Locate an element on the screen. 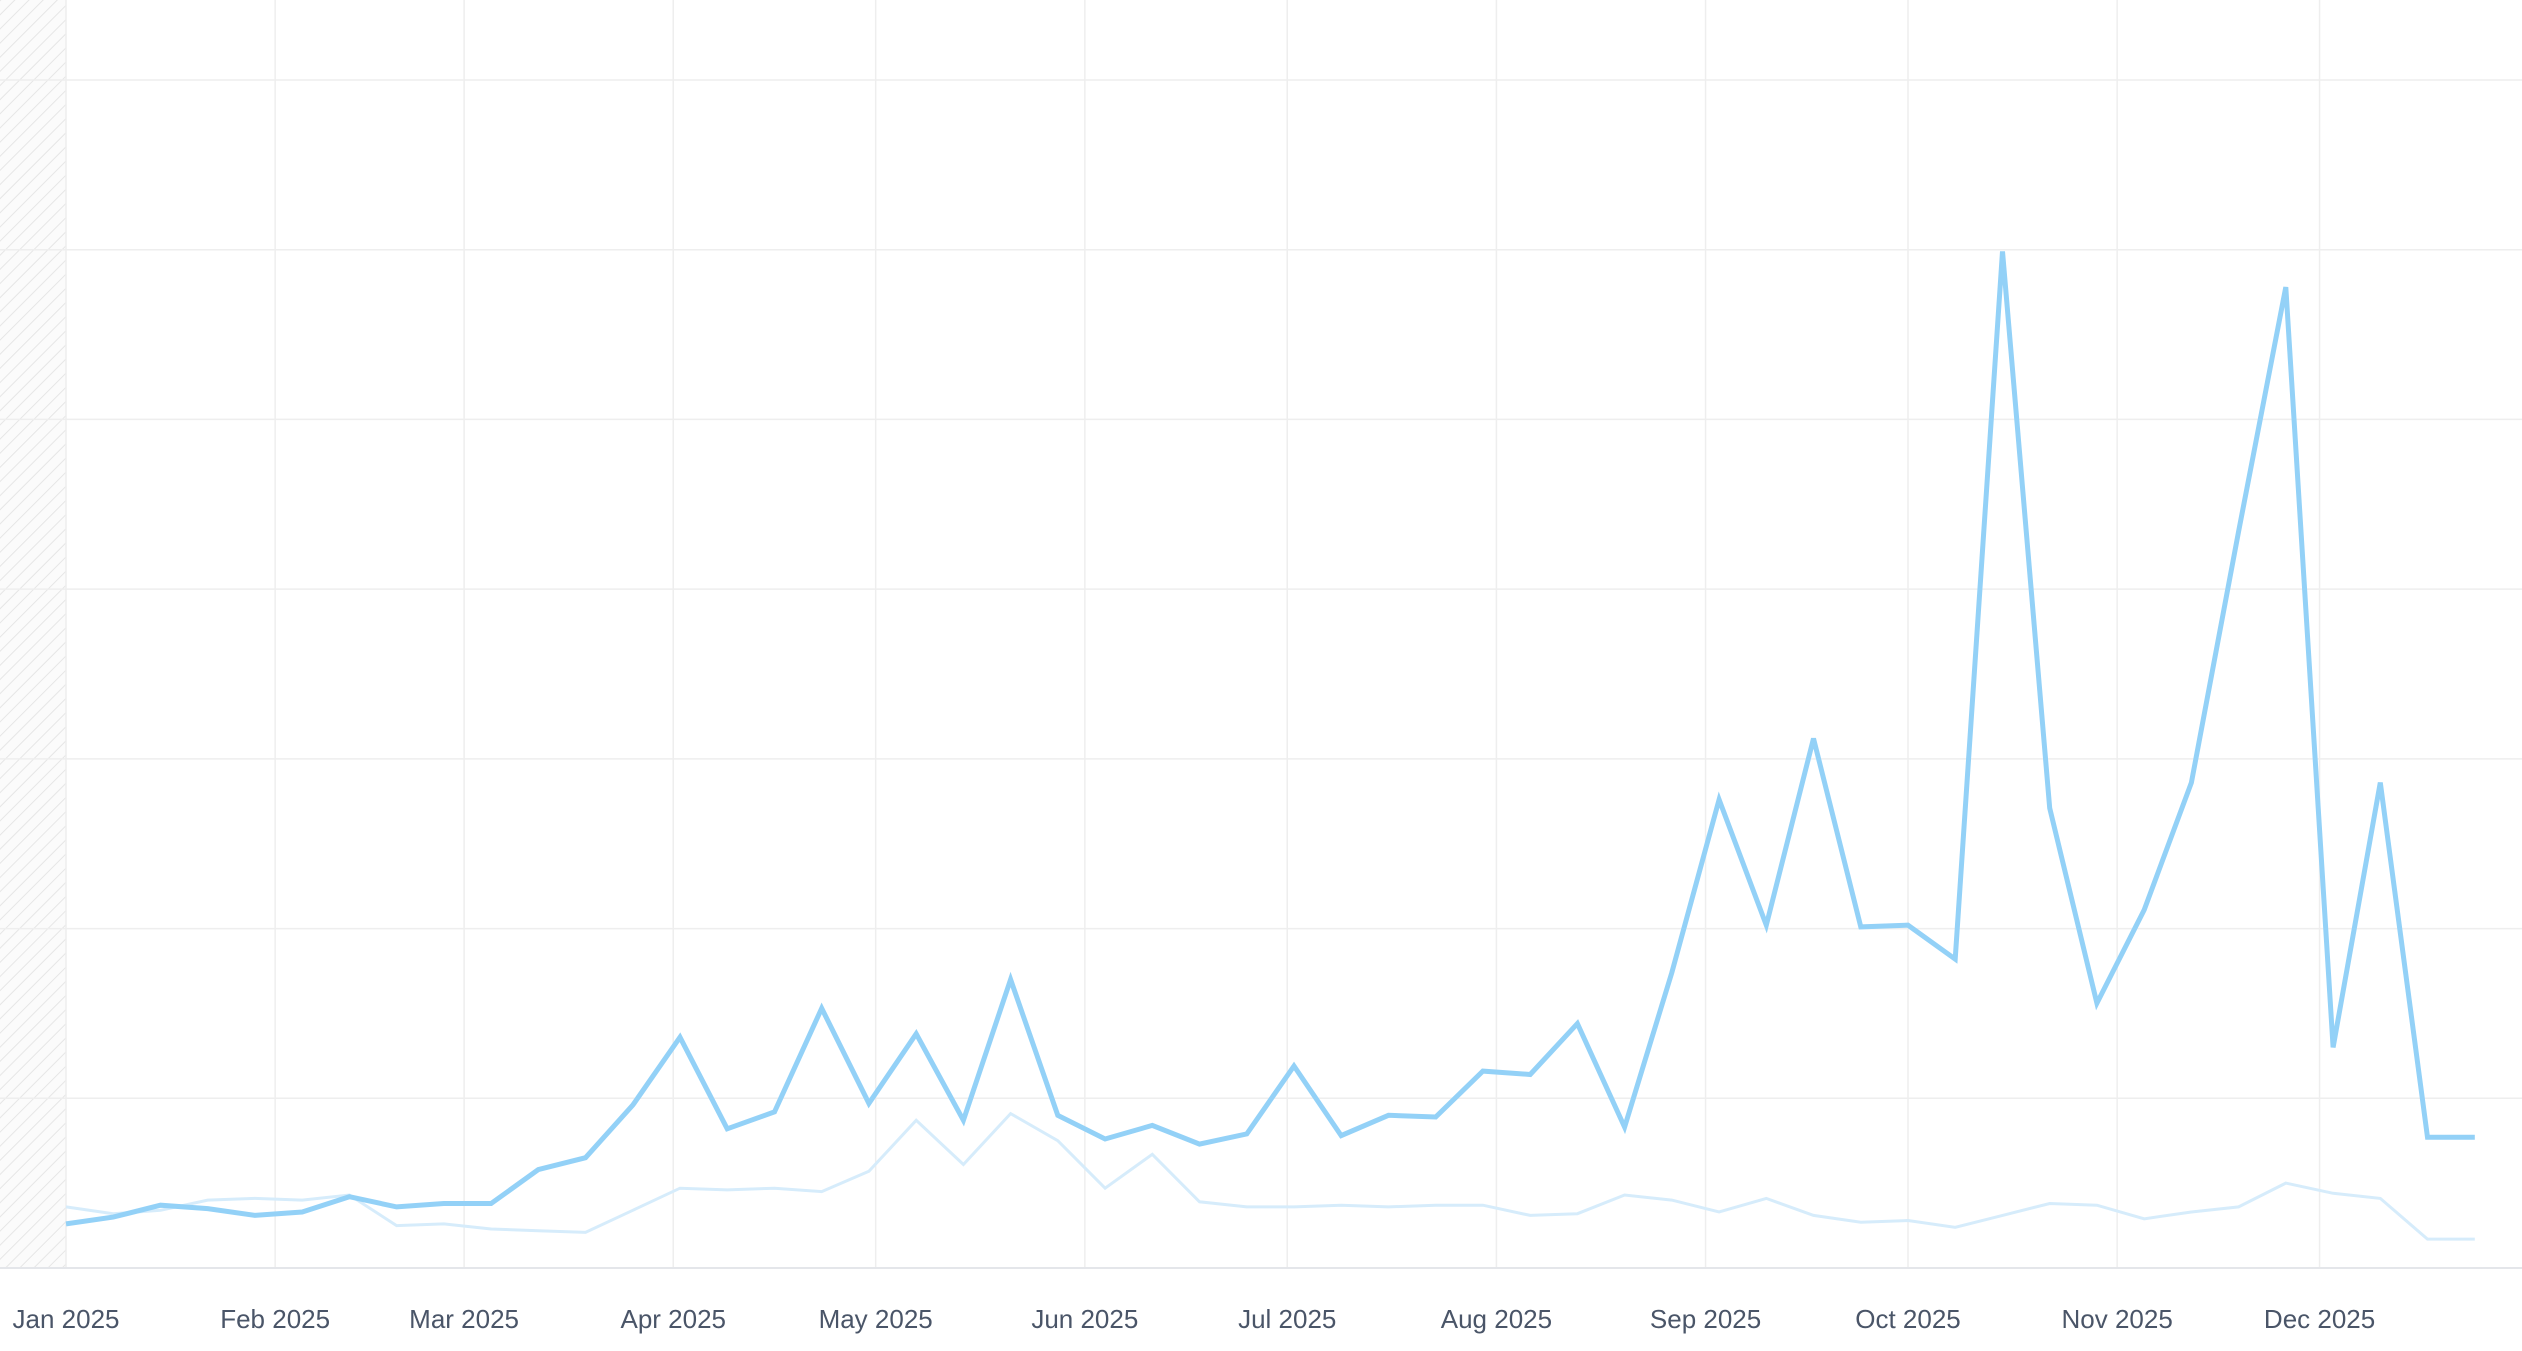  x-tick-label: Jun 2025 is located at coordinates (1084, 1319).